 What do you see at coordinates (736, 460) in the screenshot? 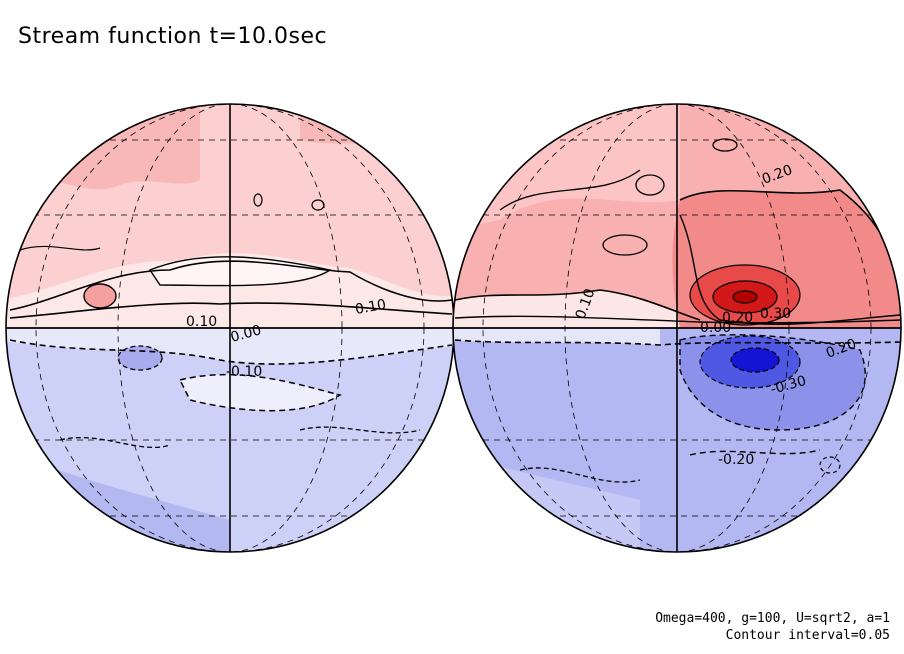
I see `right-label-5: -0.20` at bounding box center [736, 460].